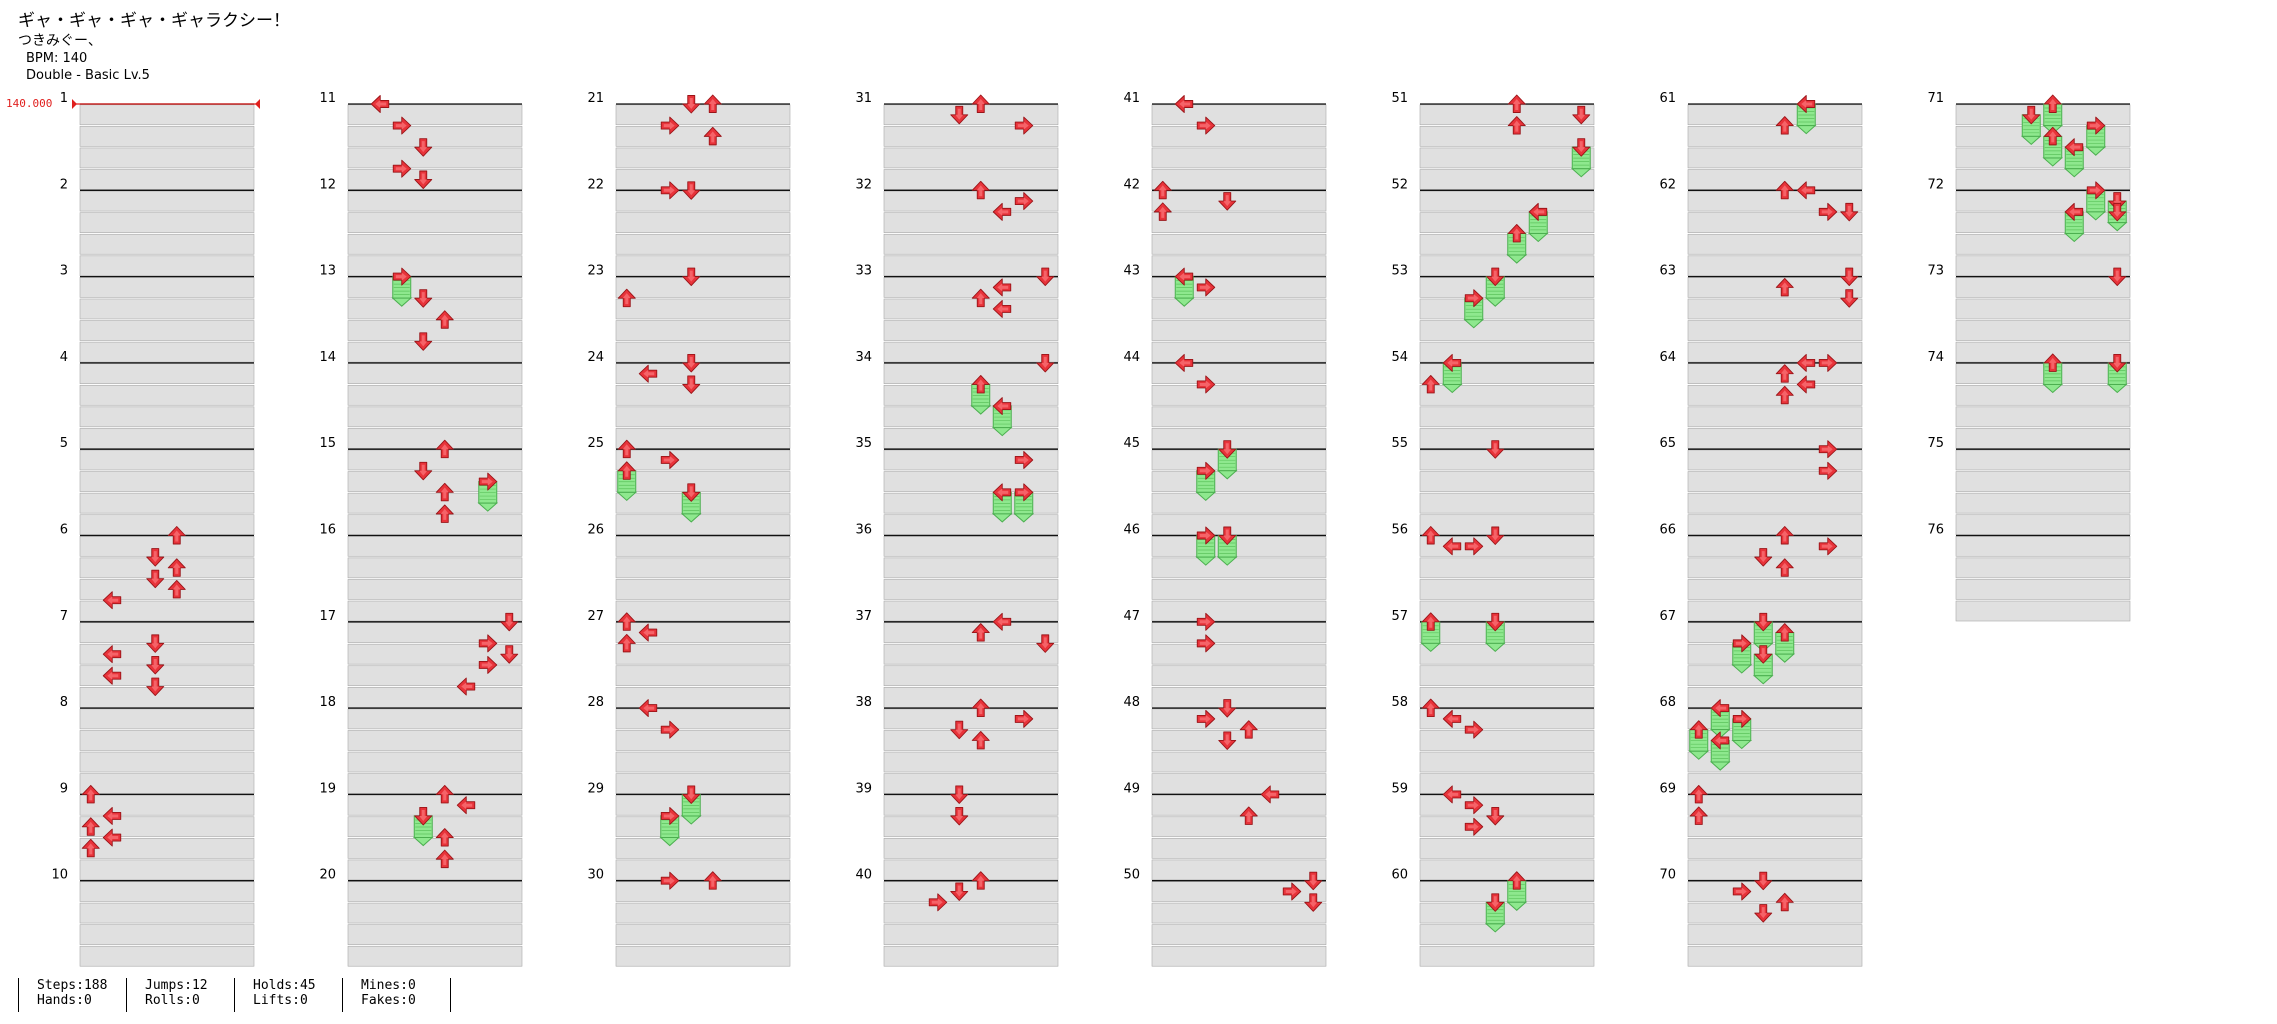  I want to click on measure-number: 8, so click(64, 702).